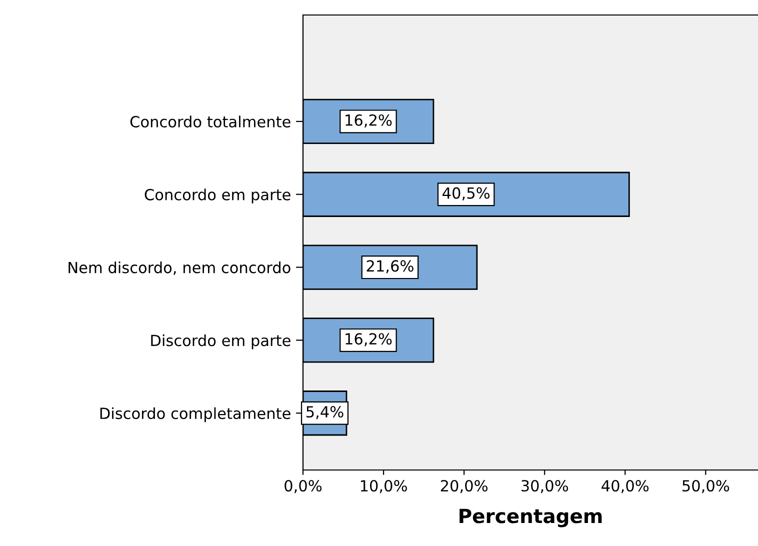 The width and height of the screenshot is (758, 546). I want to click on data-label: 21,6%, so click(390, 267).